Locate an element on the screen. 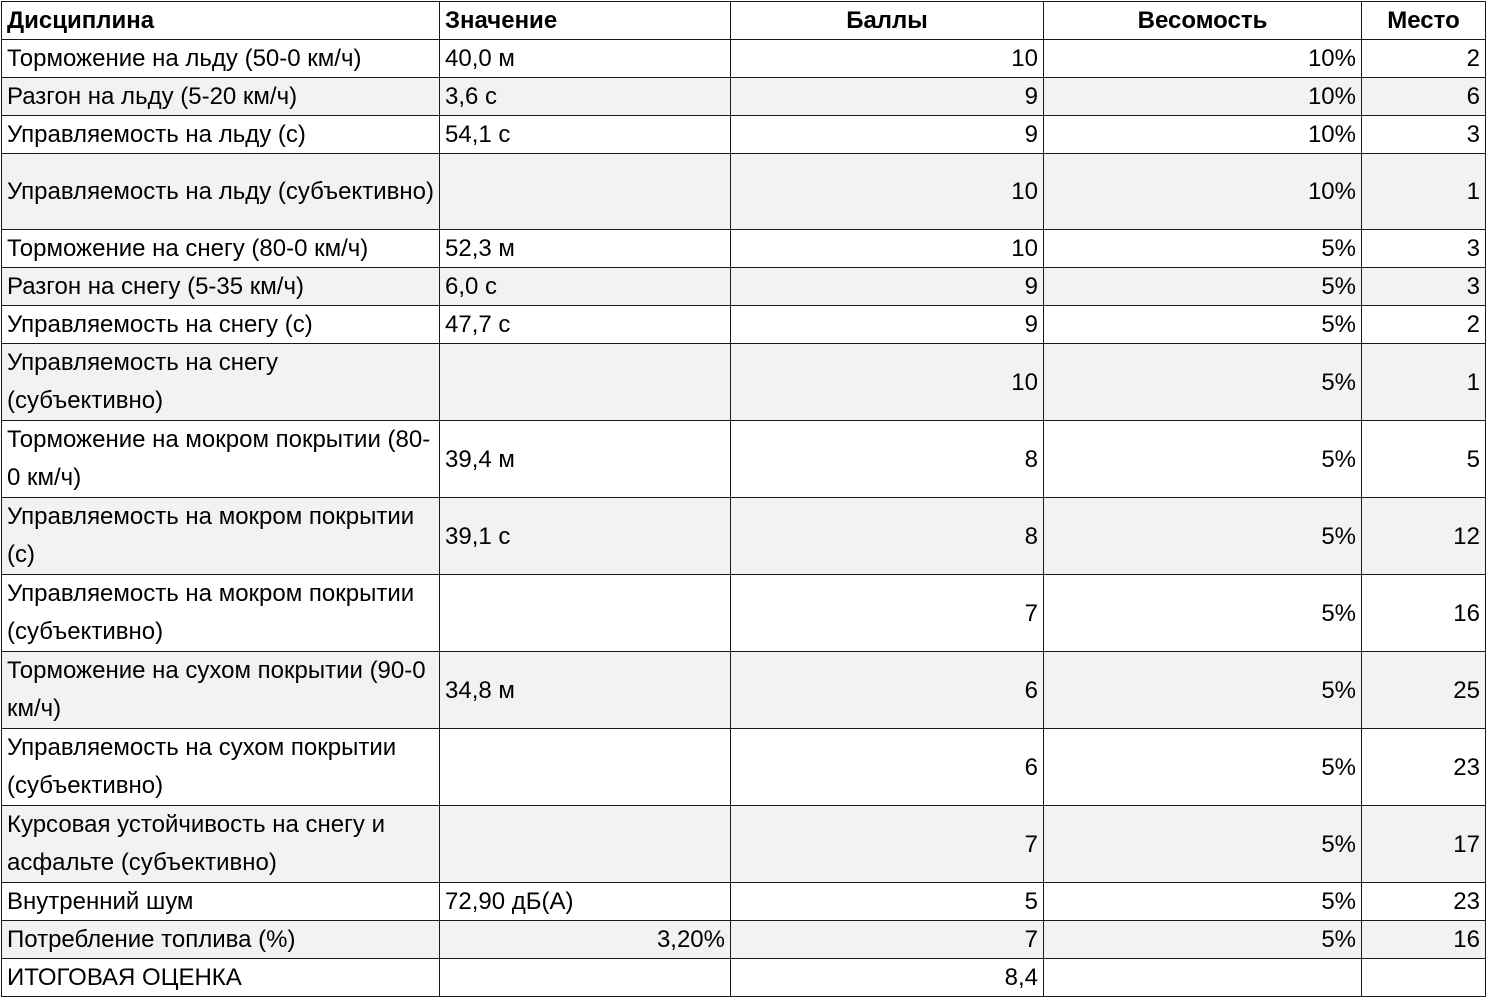 The image size is (1486, 997). cell-place: 17 is located at coordinates (1423, 844).